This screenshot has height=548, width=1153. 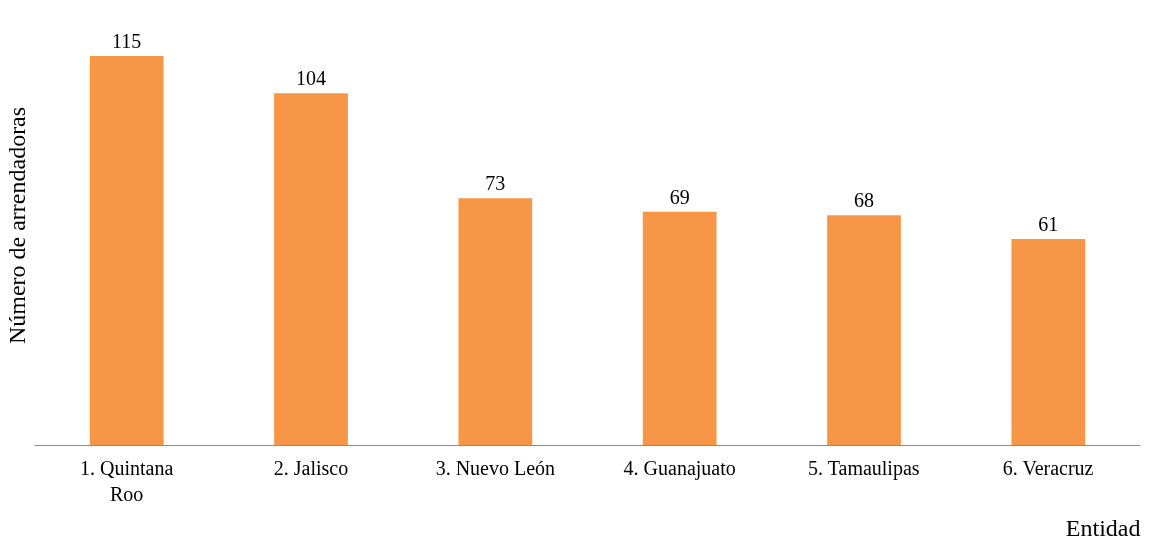 What do you see at coordinates (679, 196) in the screenshot?
I see `data-label: 69` at bounding box center [679, 196].